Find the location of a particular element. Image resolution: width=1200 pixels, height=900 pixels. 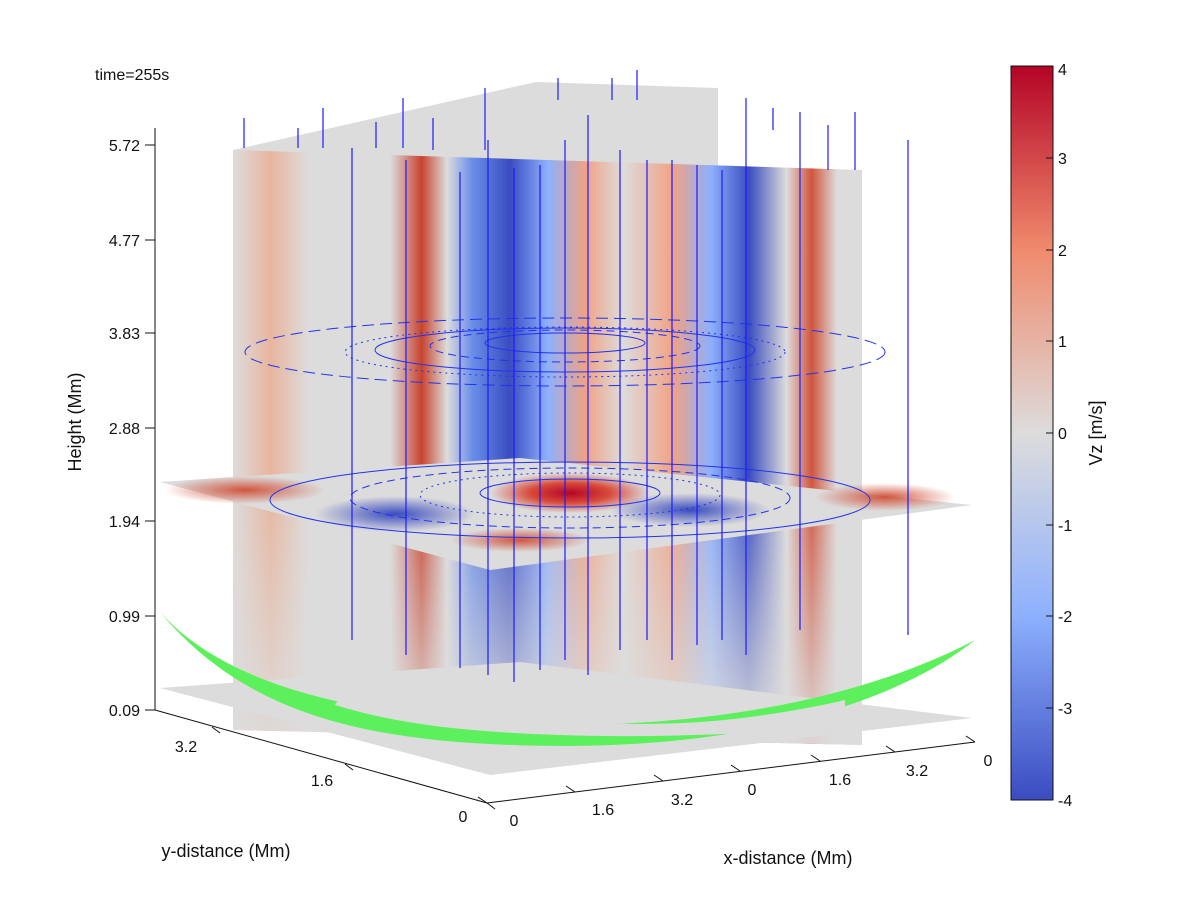

xy-slice is located at coordinates (566, 514).